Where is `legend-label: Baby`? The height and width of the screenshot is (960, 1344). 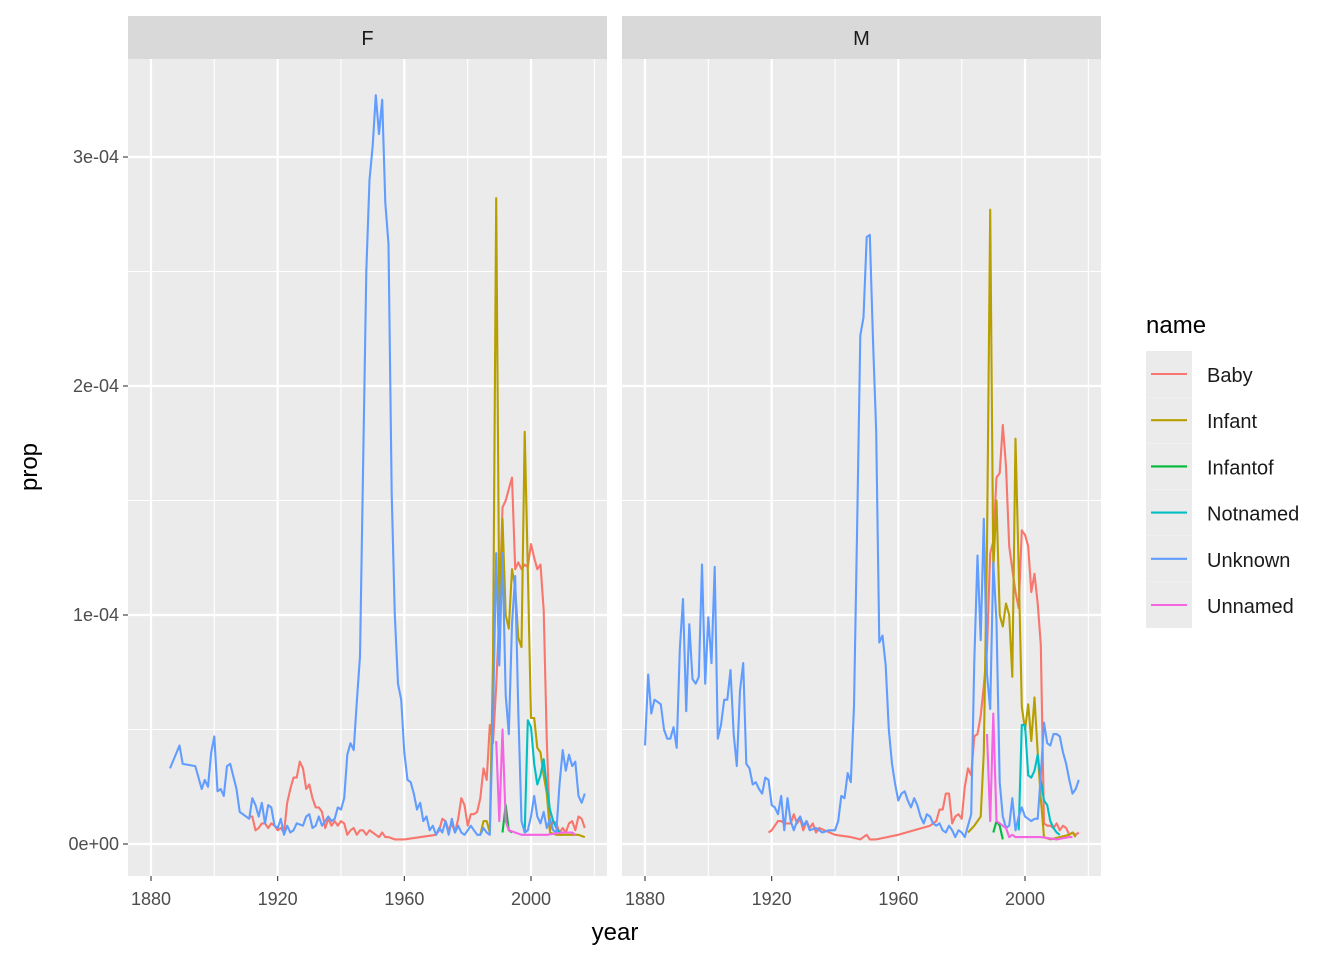
legend-label: Baby is located at coordinates (1230, 376).